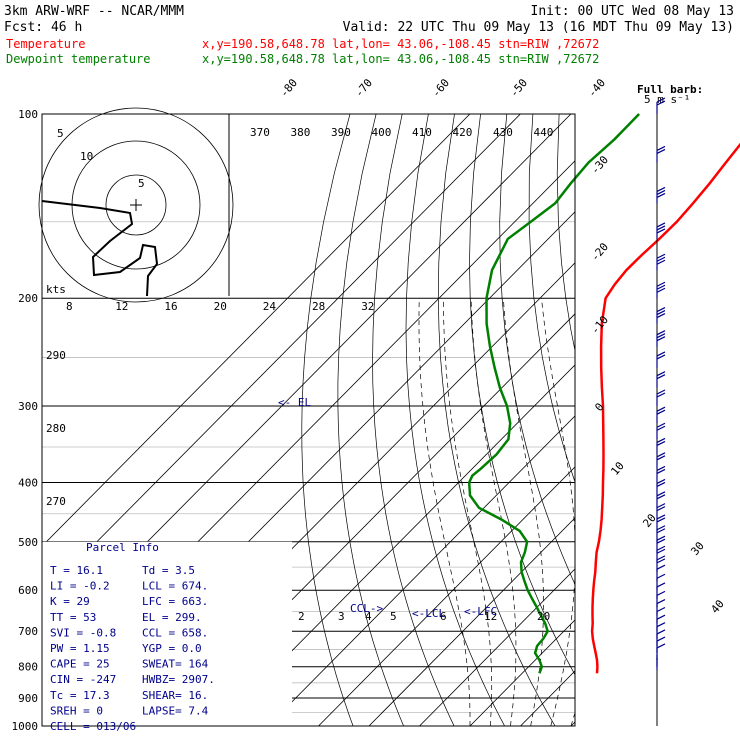 The height and width of the screenshot is (740, 740). Describe the element at coordinates (667, 99) in the screenshot. I see `wind-scale-unit: 5 m s⁻¹` at that location.